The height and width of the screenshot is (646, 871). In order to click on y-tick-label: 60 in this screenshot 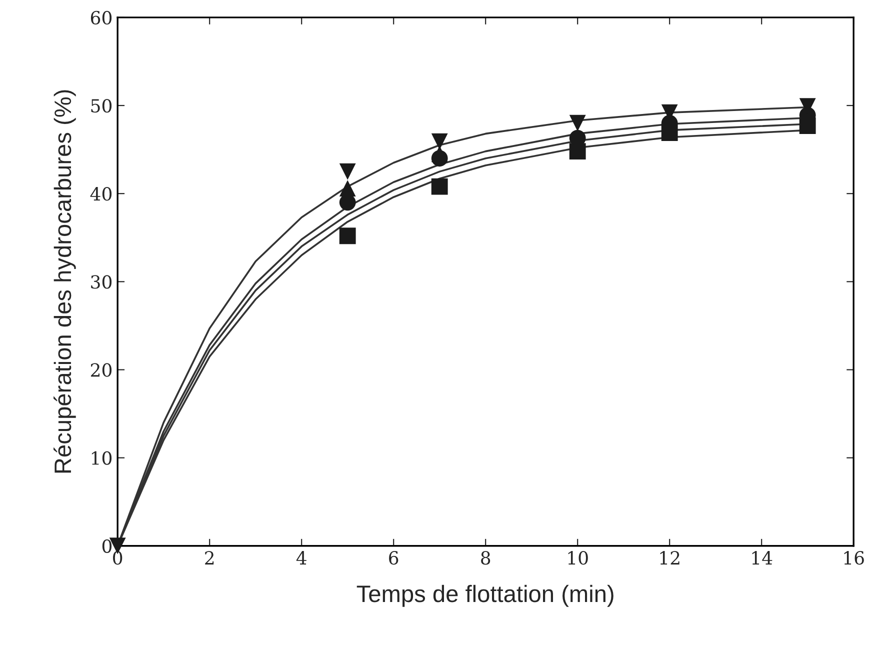, I will do `click(101, 17)`.